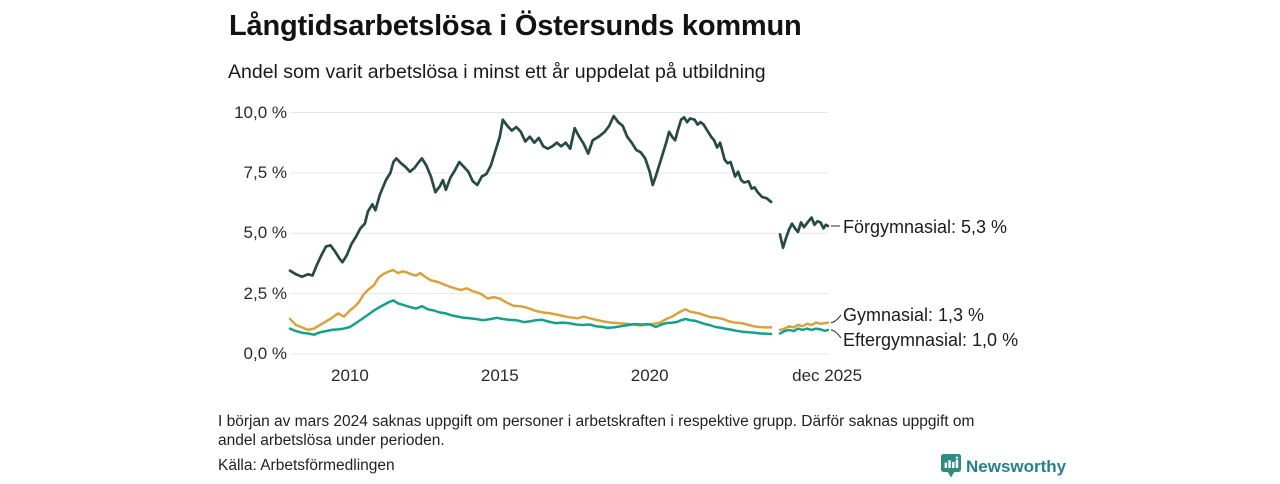 The width and height of the screenshot is (1280, 484). Describe the element at coordinates (306, 465) in the screenshot. I see `source-label: Källa: Arbetsförmedlingen` at that location.